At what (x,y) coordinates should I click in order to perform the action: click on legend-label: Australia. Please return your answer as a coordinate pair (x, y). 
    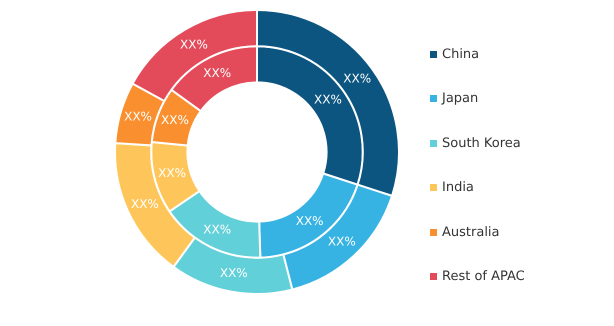
    Looking at the image, I should click on (471, 232).